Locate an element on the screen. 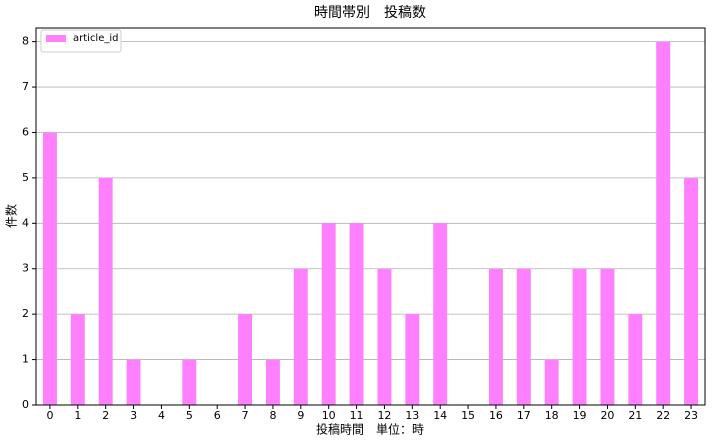 The height and width of the screenshot is (443, 715). x-tick-label: 20 is located at coordinates (607, 415).